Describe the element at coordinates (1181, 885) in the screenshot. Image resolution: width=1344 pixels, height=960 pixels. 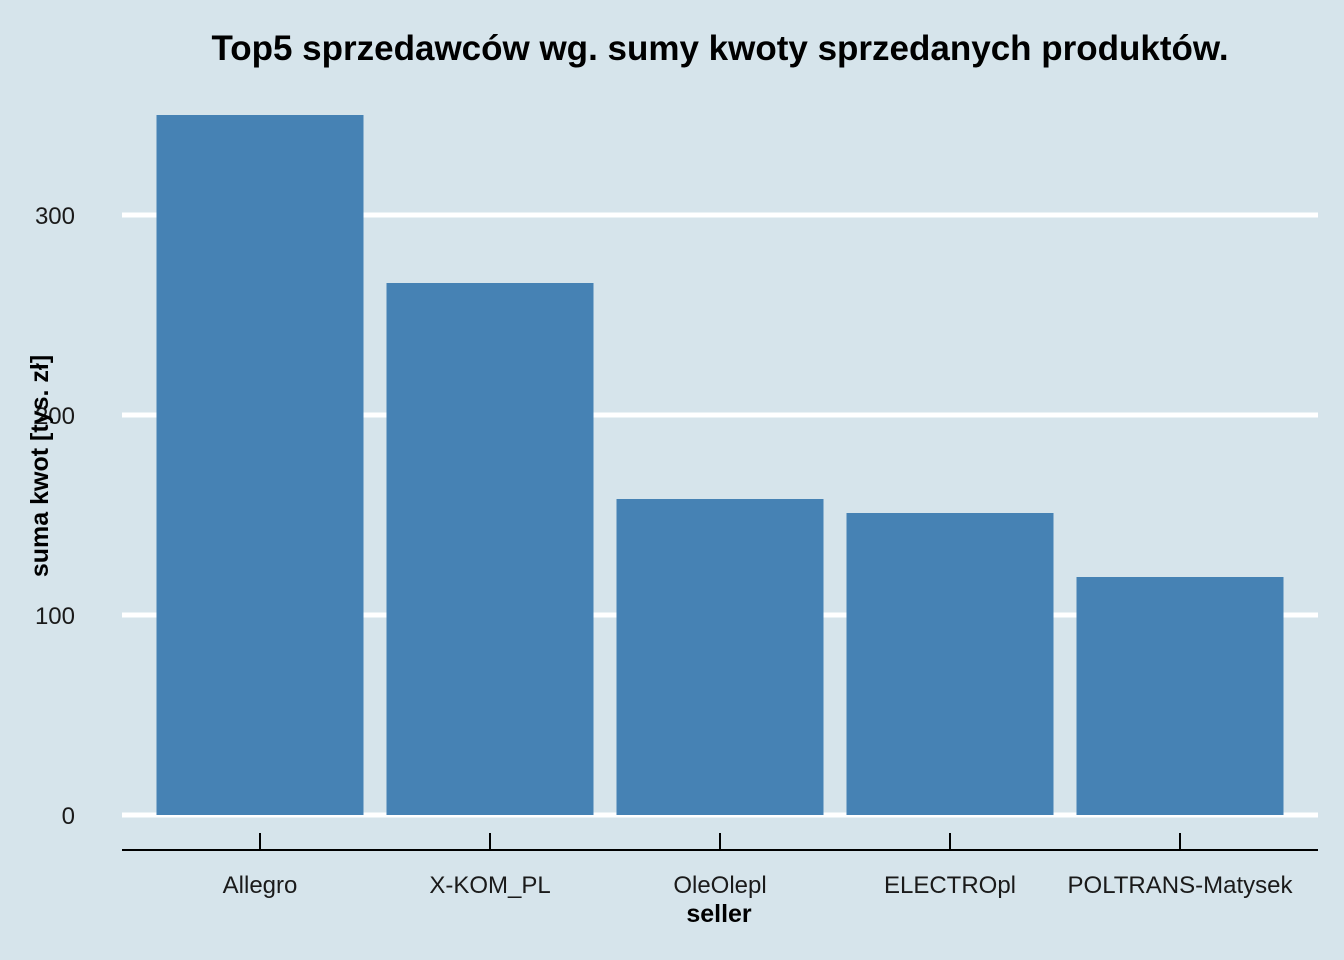
I see `x-tick-label-poltrans-matysek: POLTRANS-Matysek` at that location.